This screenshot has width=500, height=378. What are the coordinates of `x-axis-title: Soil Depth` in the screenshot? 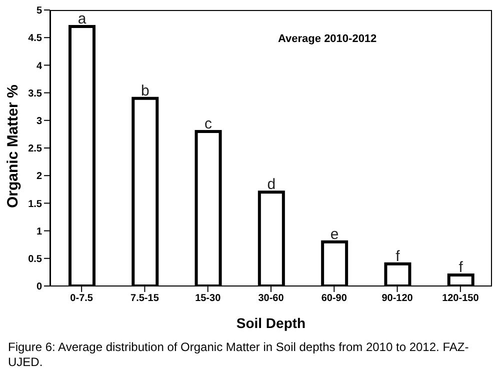 It's located at (271, 323).